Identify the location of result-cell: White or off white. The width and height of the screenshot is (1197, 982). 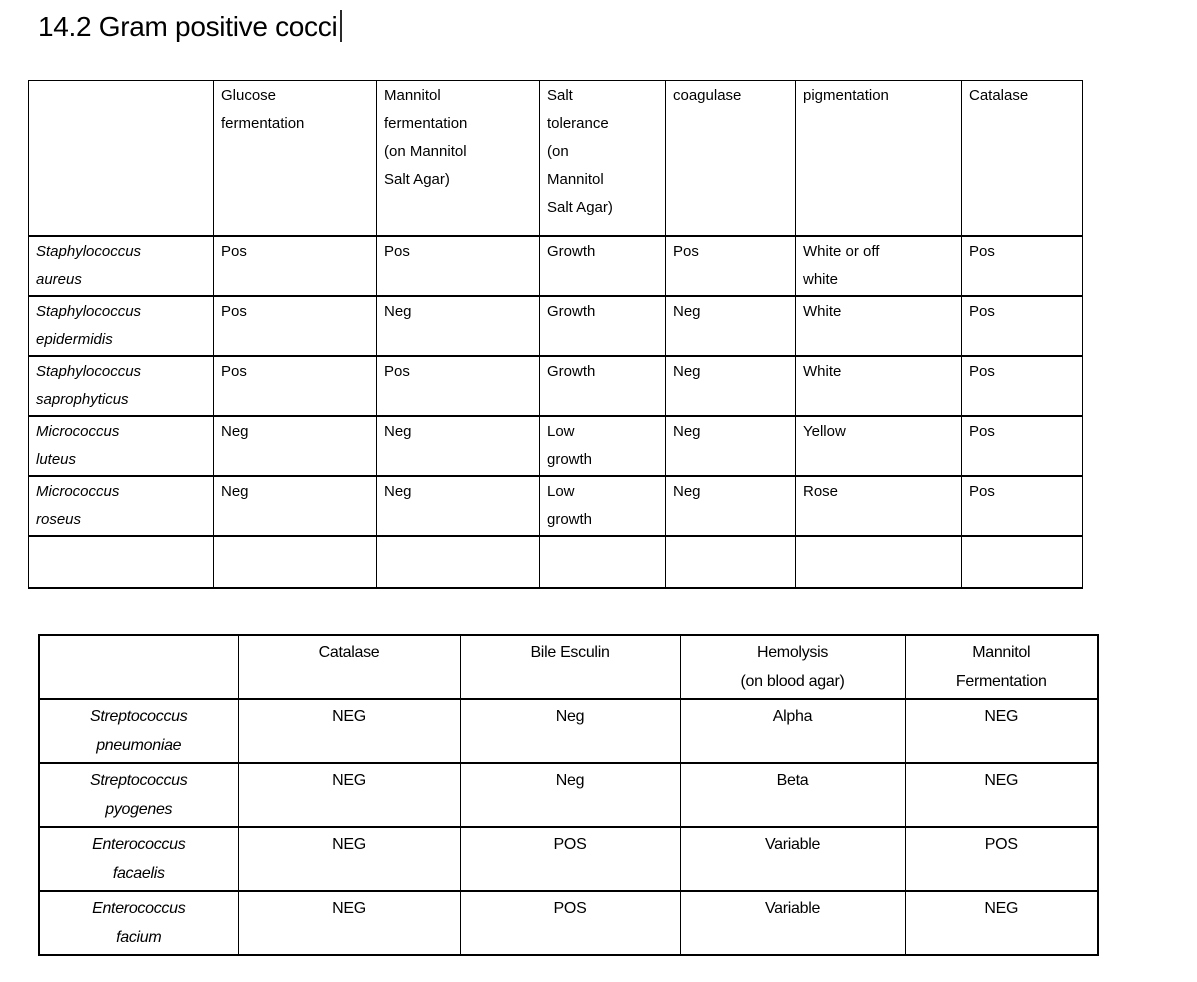
(878, 265).